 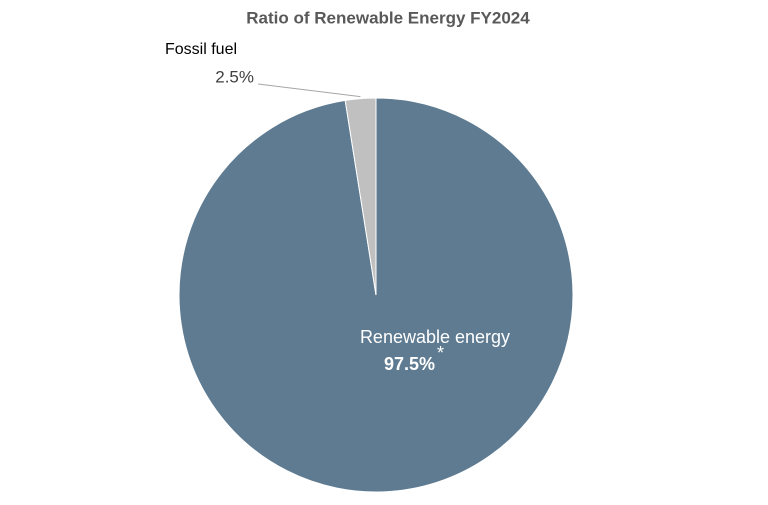 What do you see at coordinates (440, 353) in the screenshot?
I see `annotation: *` at bounding box center [440, 353].